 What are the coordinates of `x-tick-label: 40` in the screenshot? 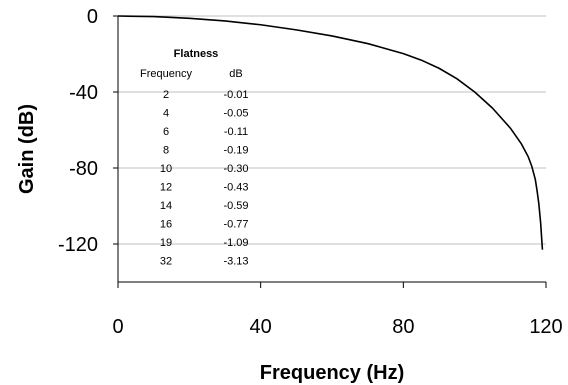 It's located at (261, 327).